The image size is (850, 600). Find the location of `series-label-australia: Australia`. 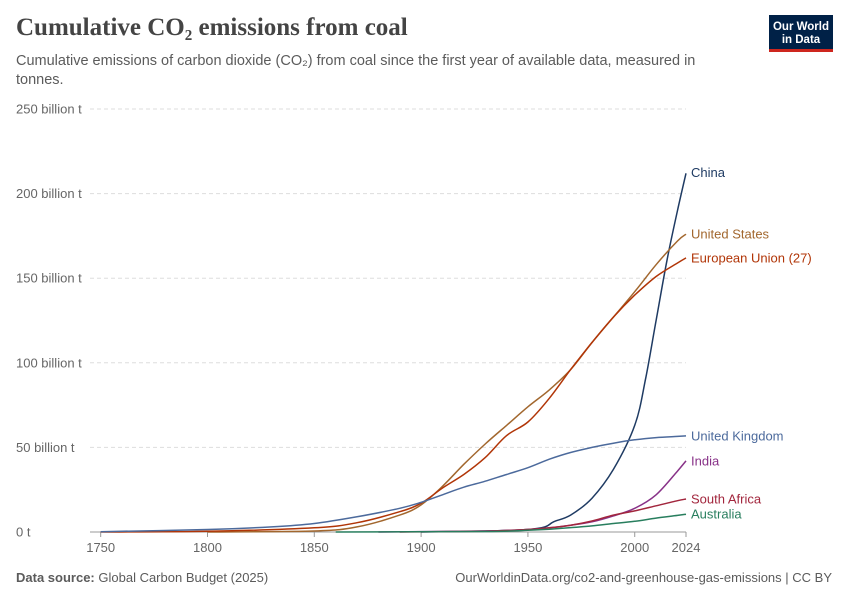

series-label-australia: Australia is located at coordinates (716, 514).